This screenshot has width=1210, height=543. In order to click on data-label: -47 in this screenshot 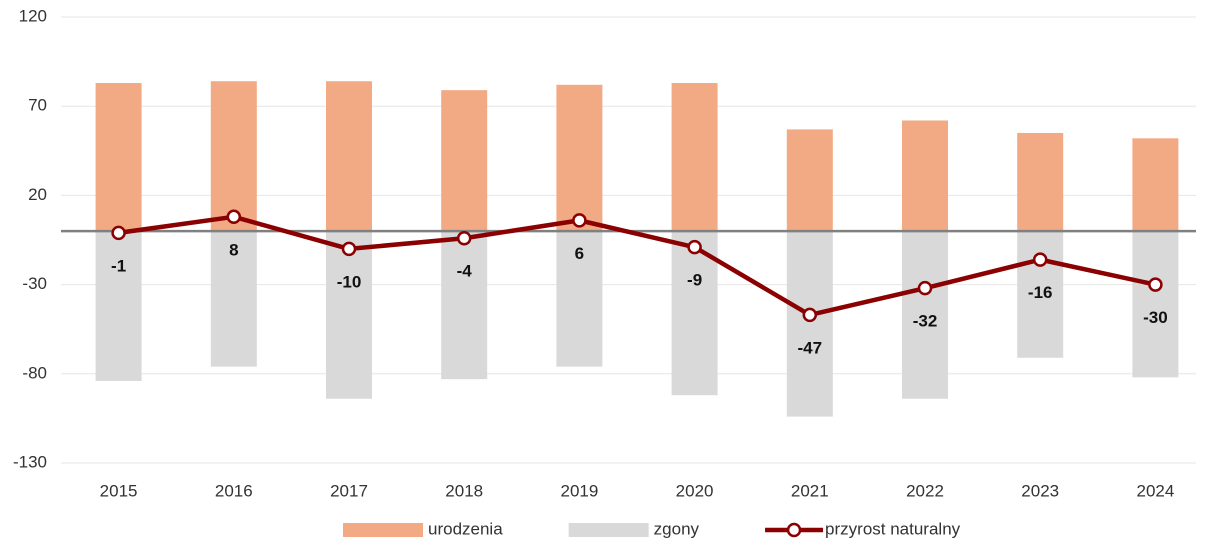, I will do `click(810, 347)`.